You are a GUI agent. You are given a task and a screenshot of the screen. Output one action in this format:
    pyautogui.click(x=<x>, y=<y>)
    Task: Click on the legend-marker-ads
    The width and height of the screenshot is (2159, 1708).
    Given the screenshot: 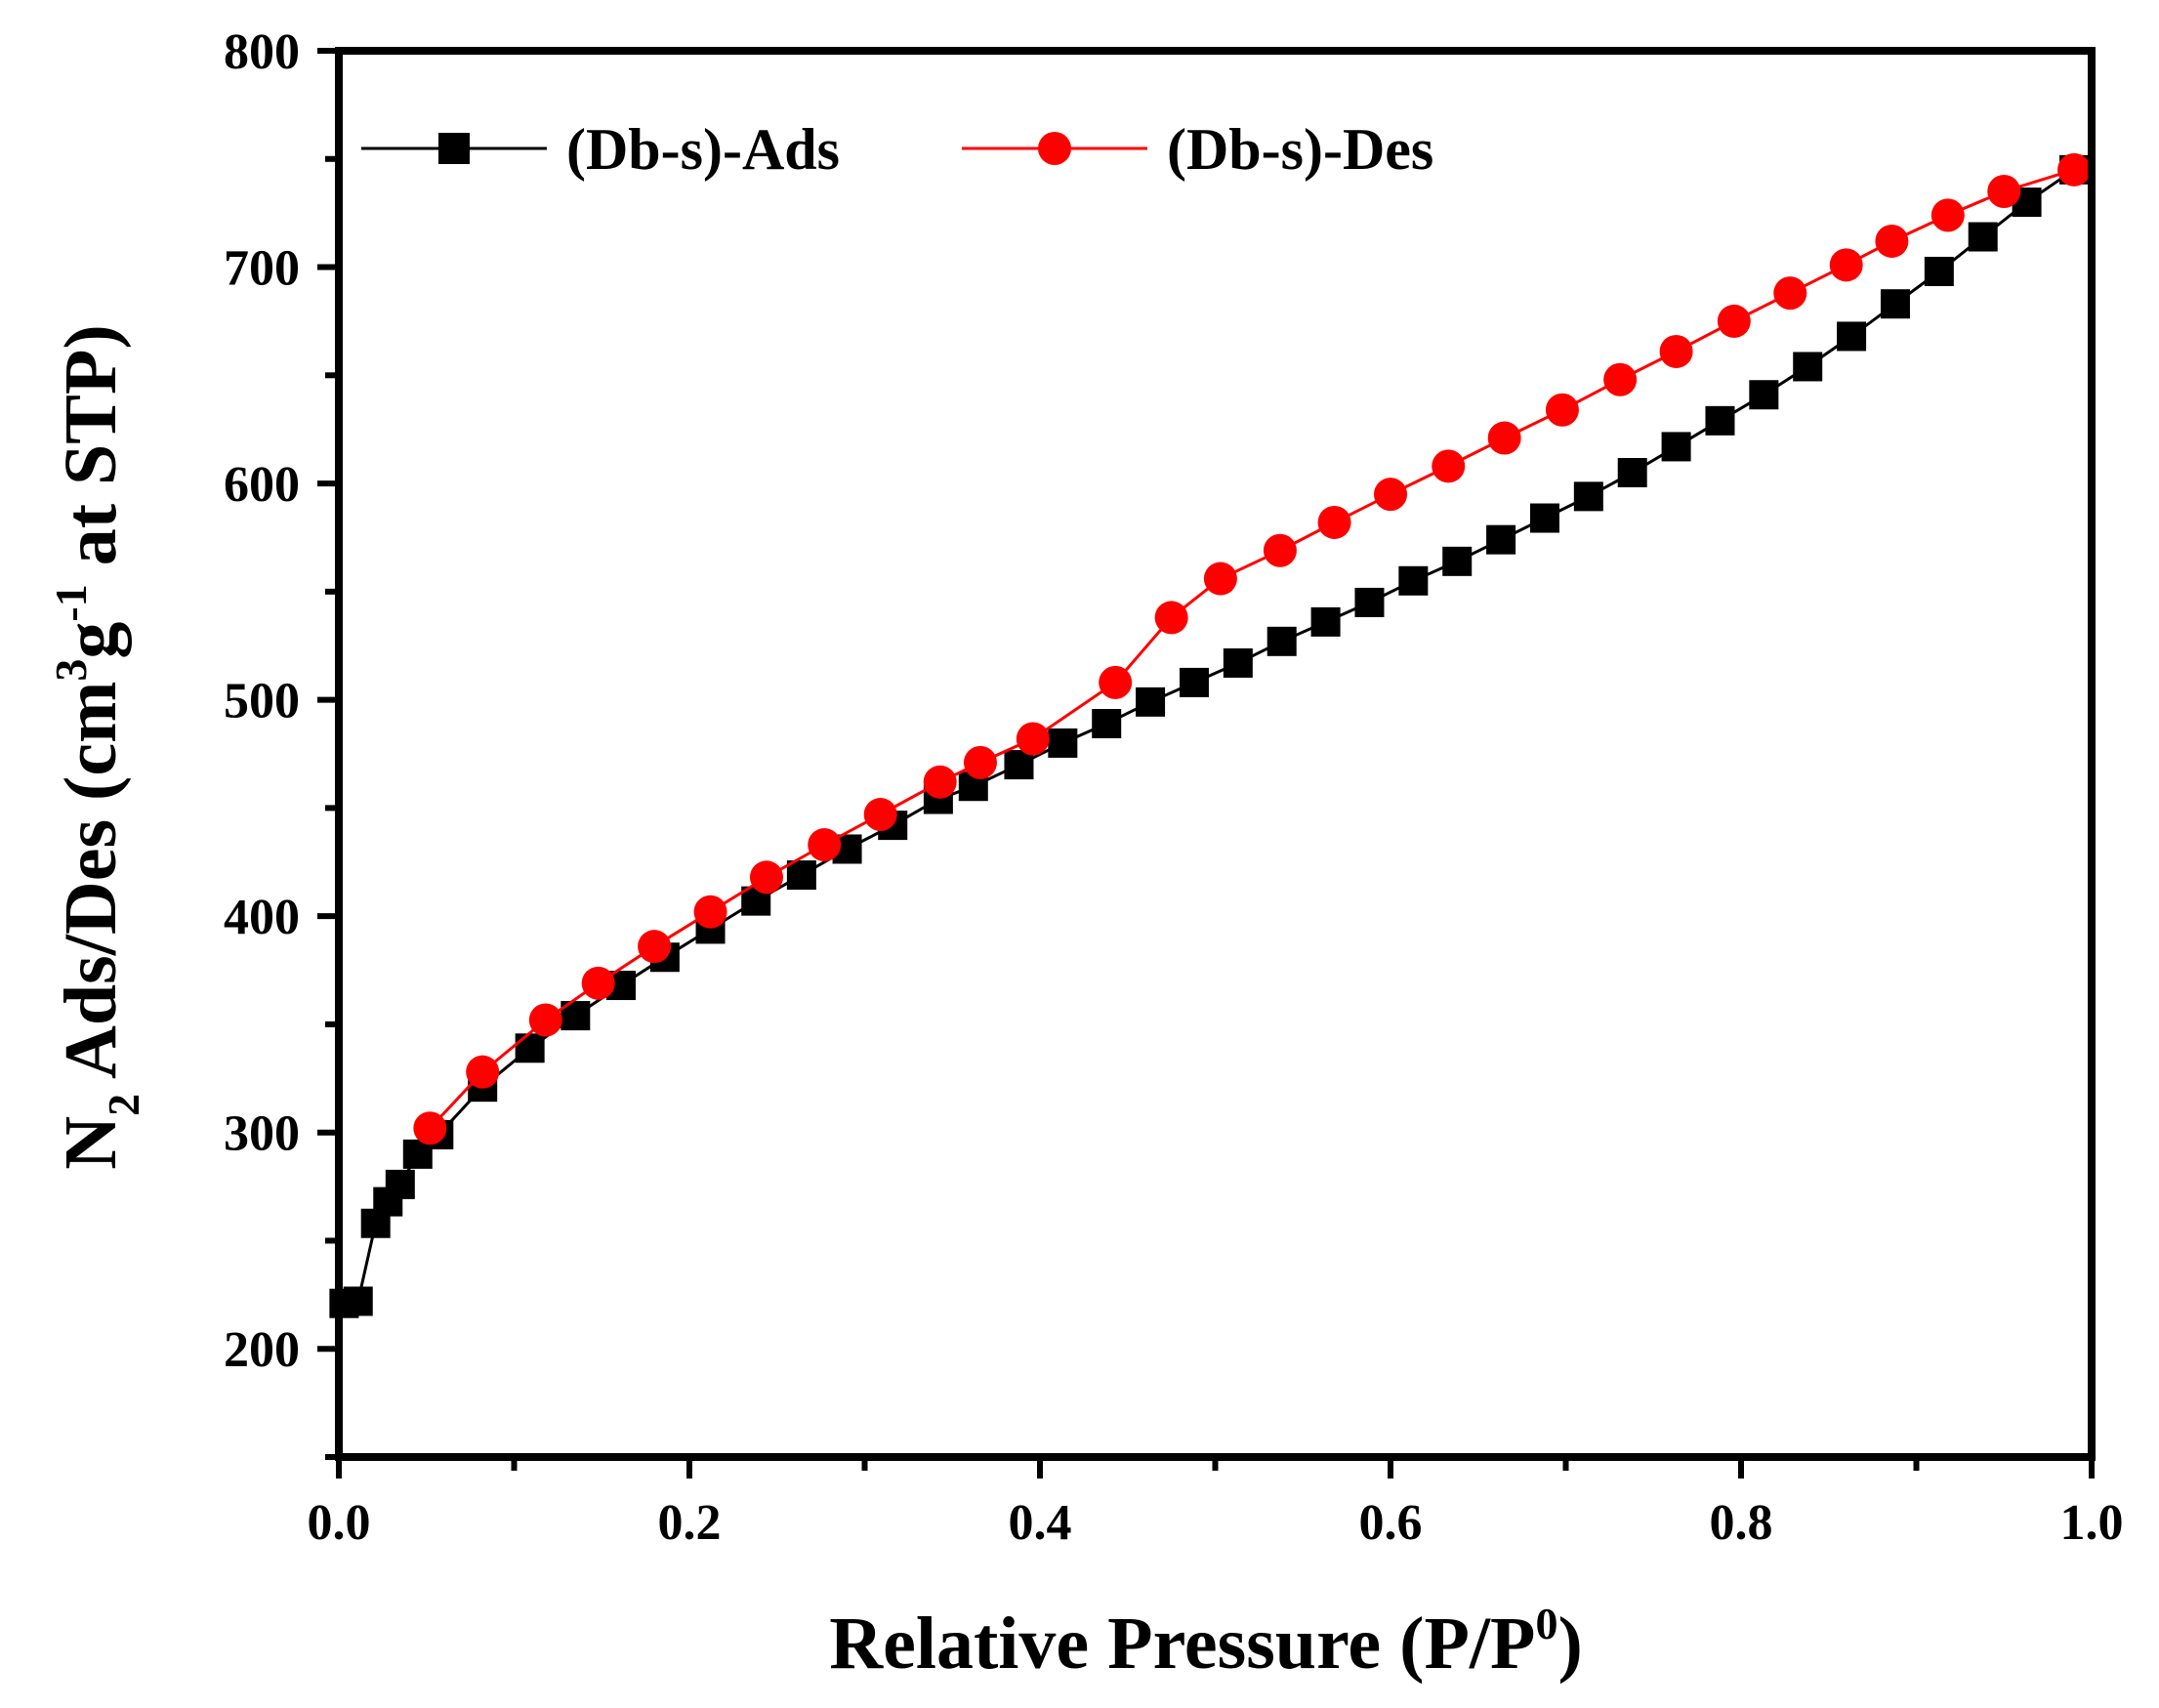 What is the action you would take?
    pyautogui.click(x=454, y=149)
    